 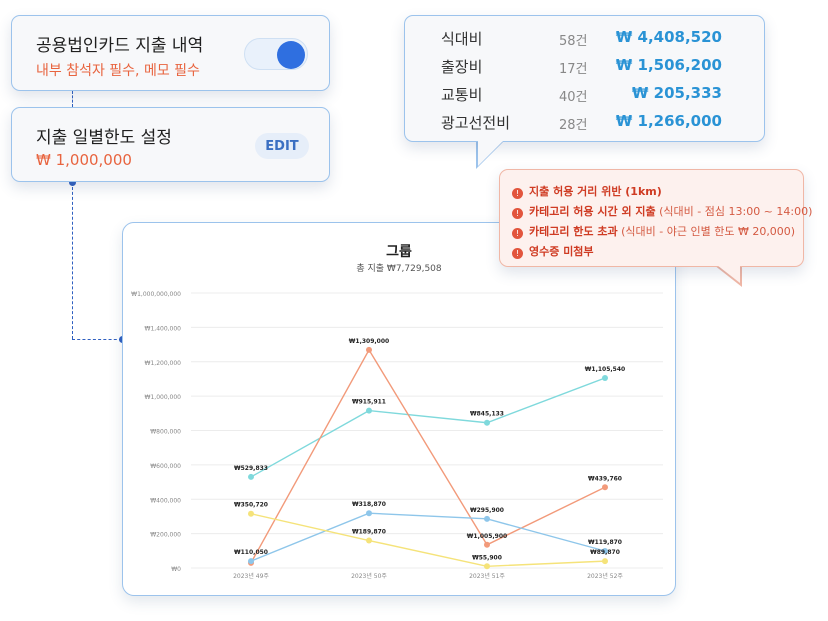 I want to click on data-label: ₩1,005,900, so click(x=487, y=536).